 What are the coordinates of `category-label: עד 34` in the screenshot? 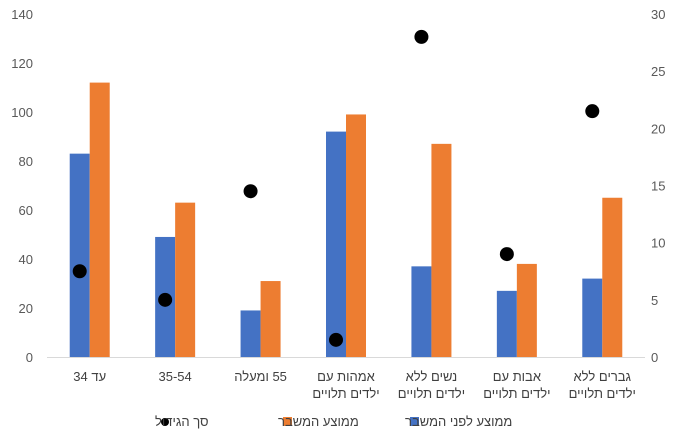 It's located at (89, 376).